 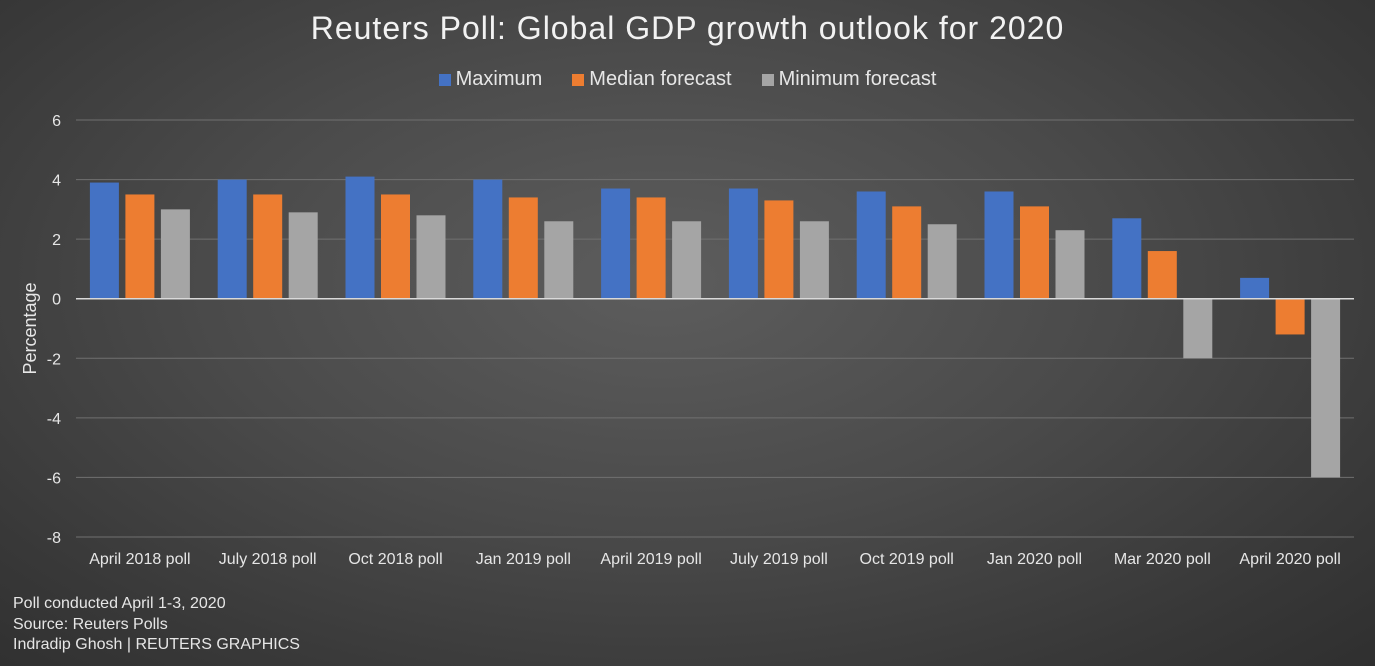 I want to click on bar-minimum-forecast-mar-2020-poll, so click(x=1198, y=328).